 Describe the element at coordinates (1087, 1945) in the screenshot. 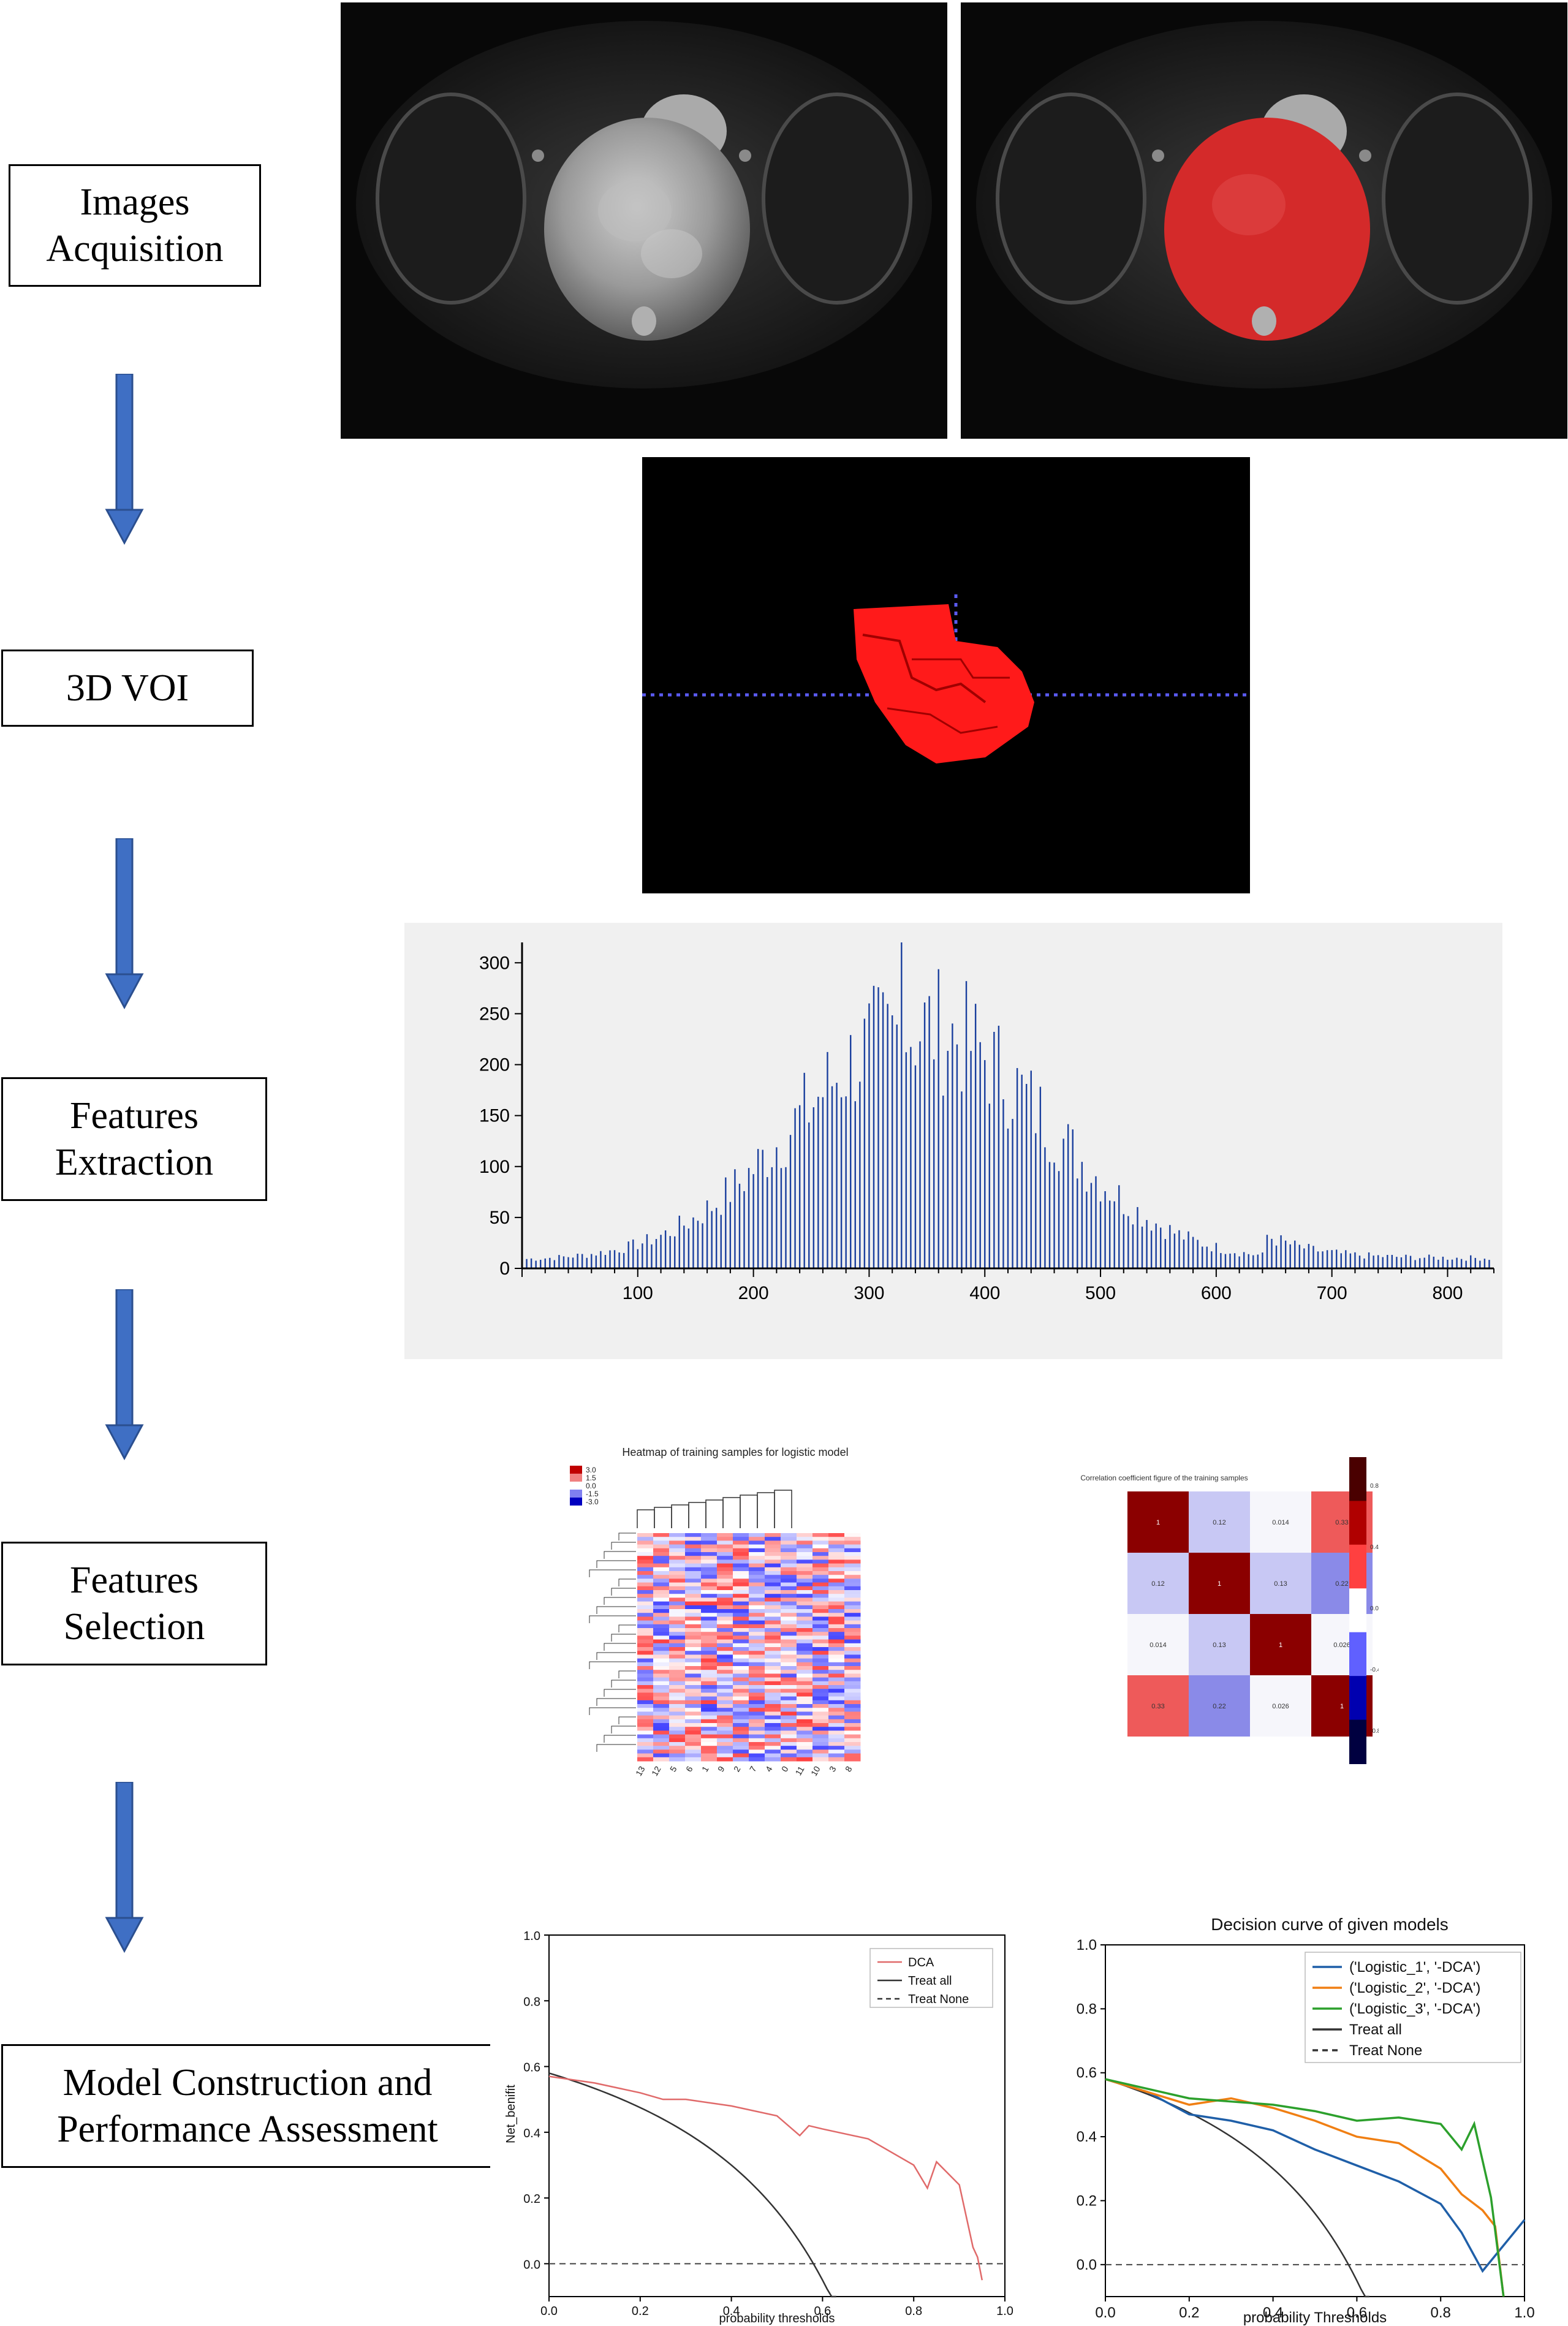

I see `y-tick-label: 1.0` at that location.